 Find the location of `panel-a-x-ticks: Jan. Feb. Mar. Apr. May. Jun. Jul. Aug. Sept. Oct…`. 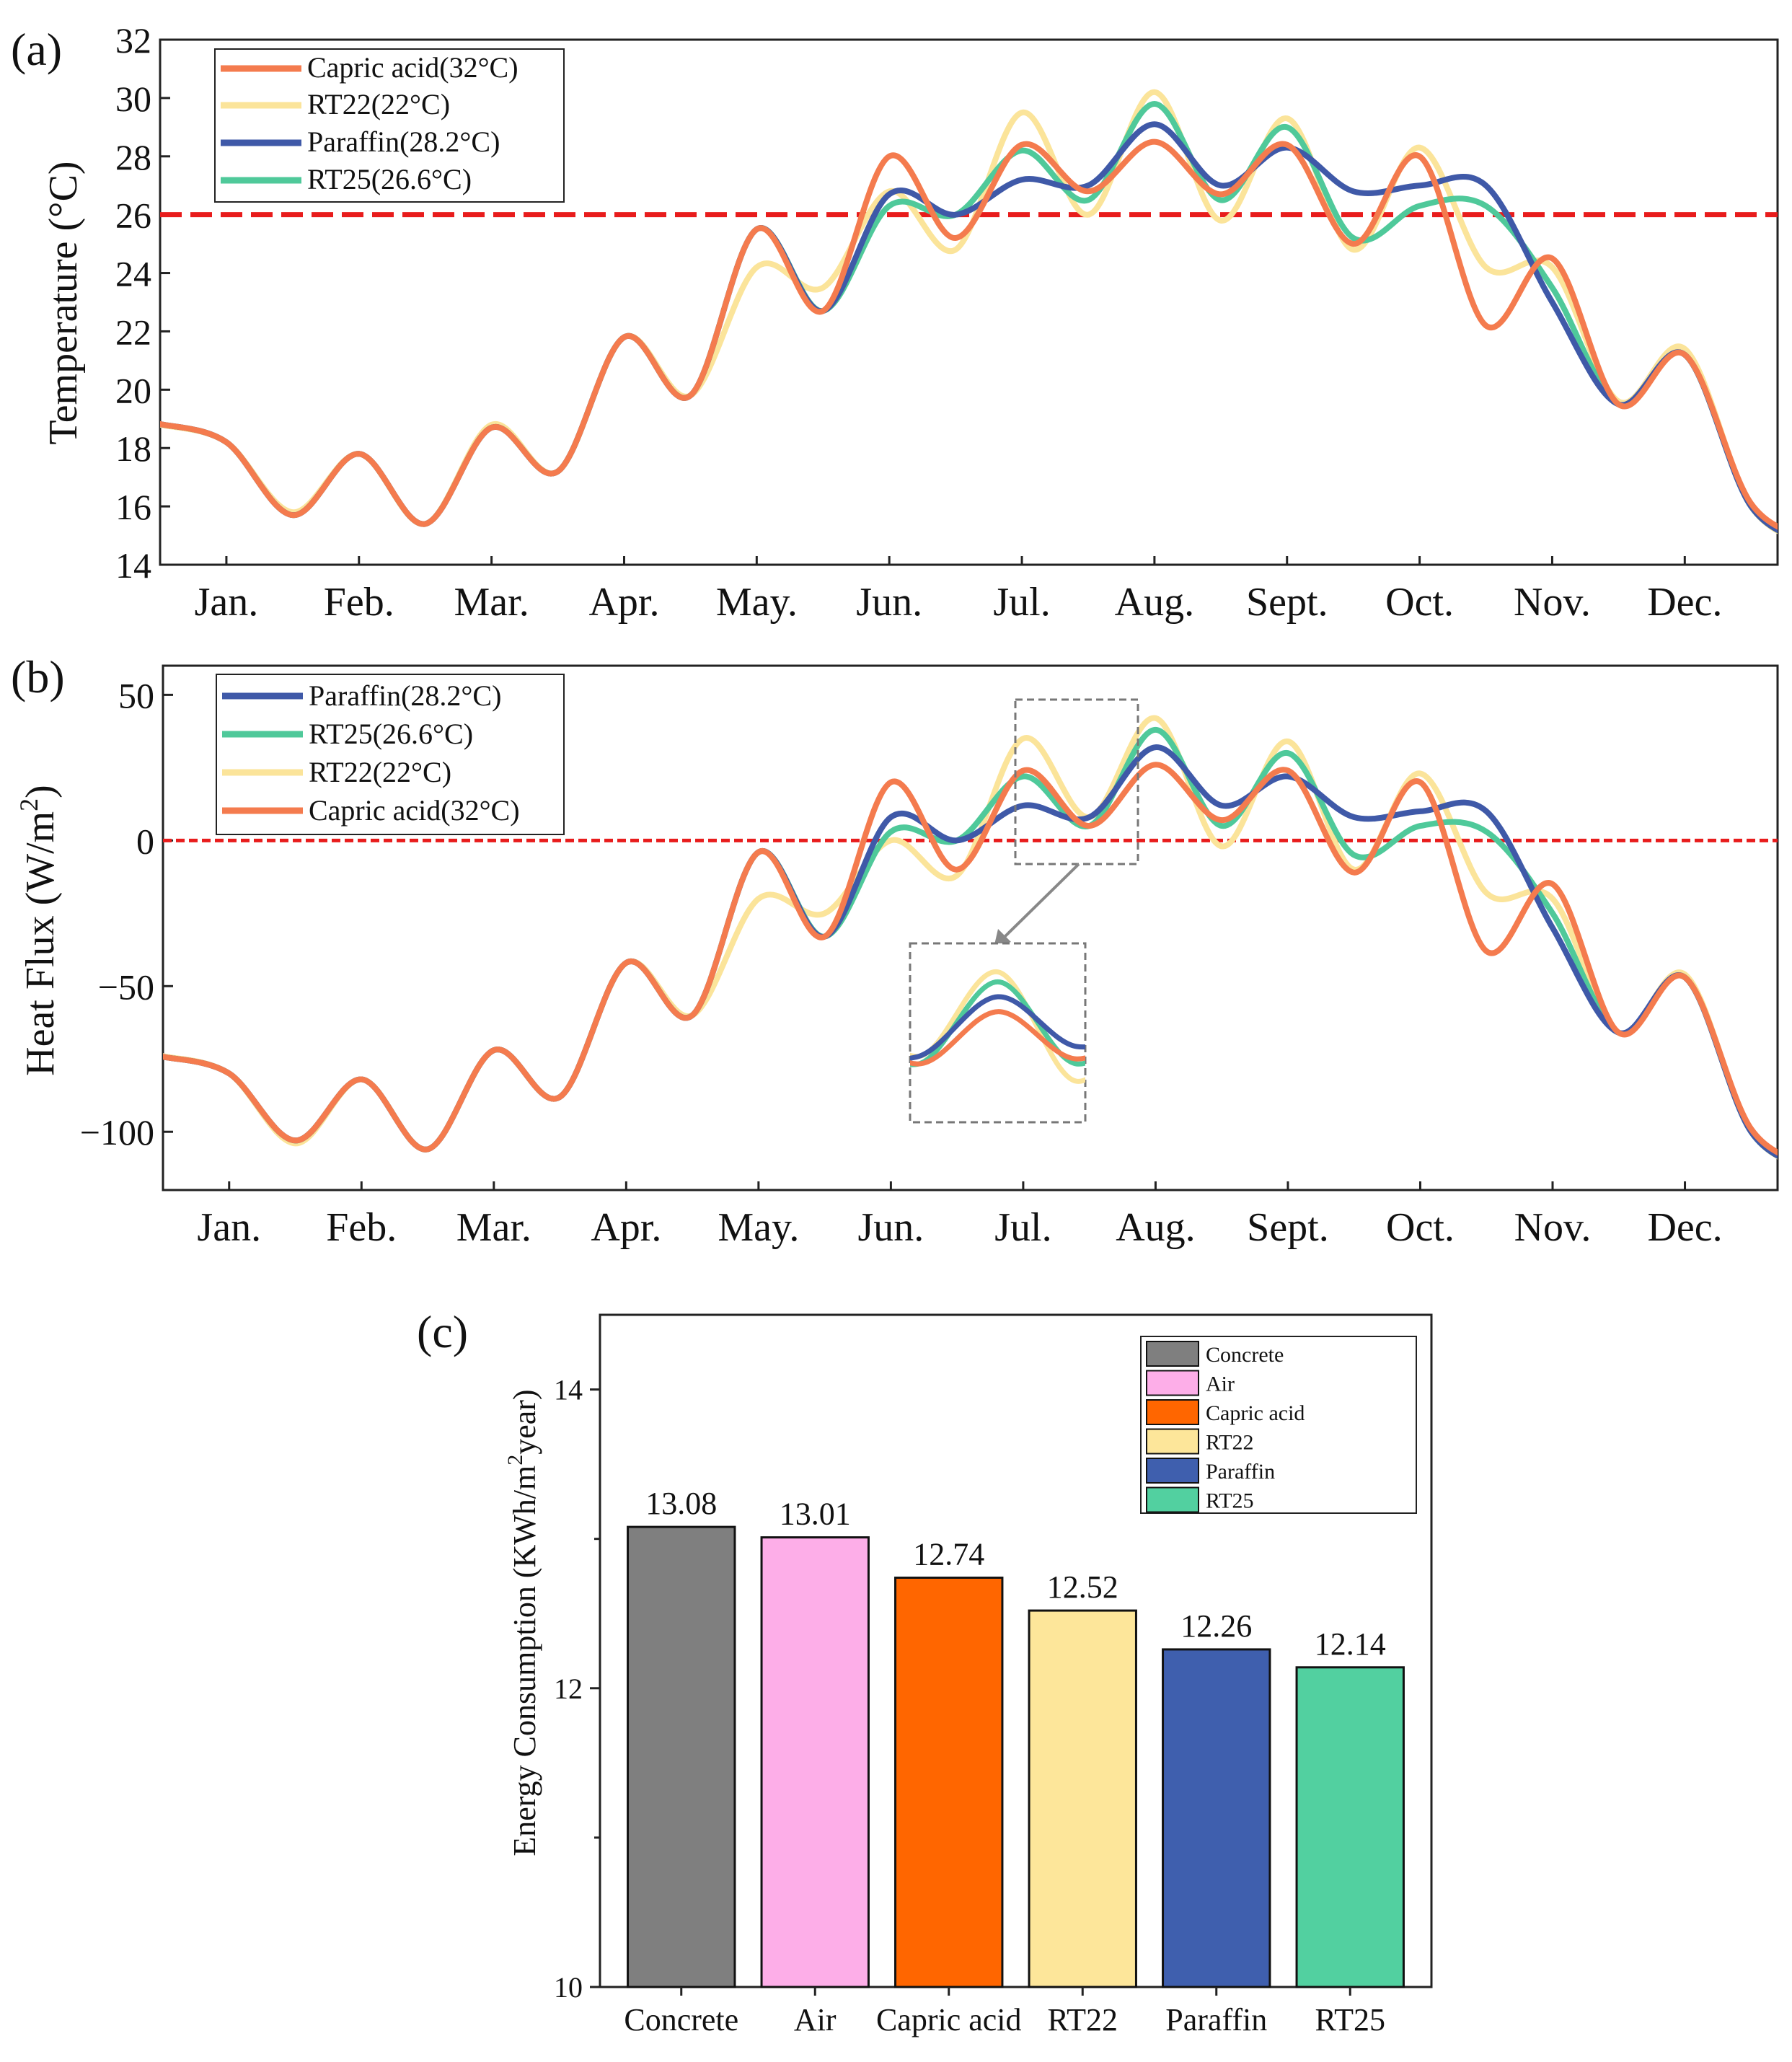

panel-a-x-ticks: Jan. Feb. Mar. Apr. May. Jun. Jul. Aug. Sept. Oct… is located at coordinates (958, 590).